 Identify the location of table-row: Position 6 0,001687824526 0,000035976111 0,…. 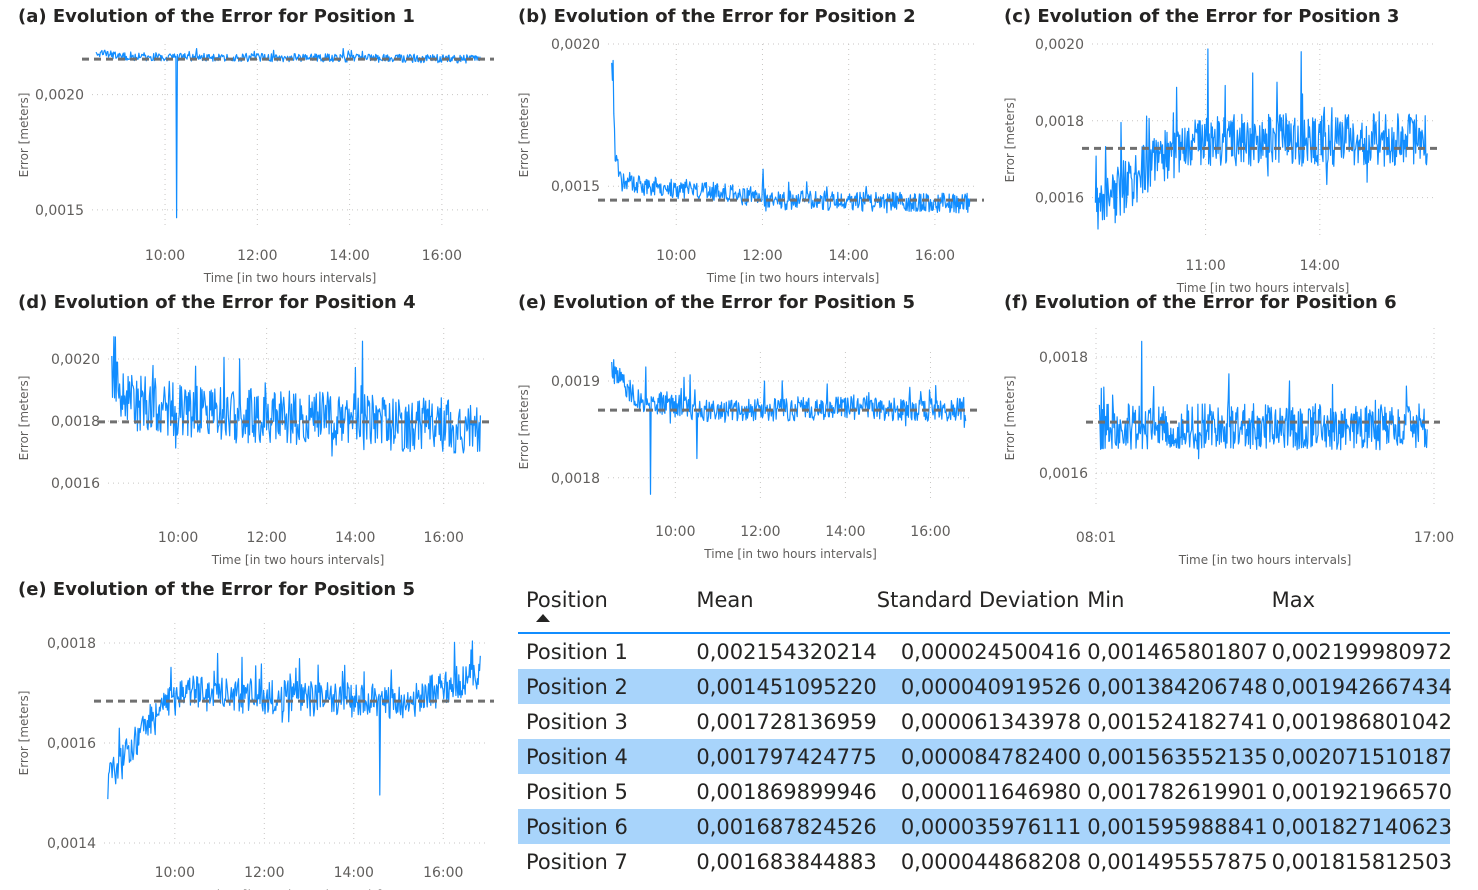
(985, 826).